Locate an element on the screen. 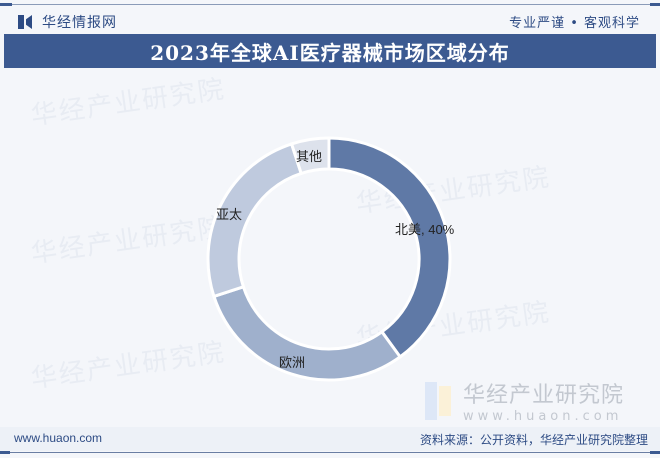 This screenshot has height=458, width=660. chart-title: 2023年全球AI医疗器械市场区域分布 is located at coordinates (330, 52).